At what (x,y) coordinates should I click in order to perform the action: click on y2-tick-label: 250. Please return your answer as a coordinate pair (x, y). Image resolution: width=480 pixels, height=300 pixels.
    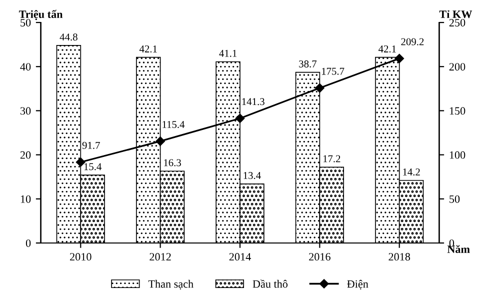
    Looking at the image, I should click on (457, 22).